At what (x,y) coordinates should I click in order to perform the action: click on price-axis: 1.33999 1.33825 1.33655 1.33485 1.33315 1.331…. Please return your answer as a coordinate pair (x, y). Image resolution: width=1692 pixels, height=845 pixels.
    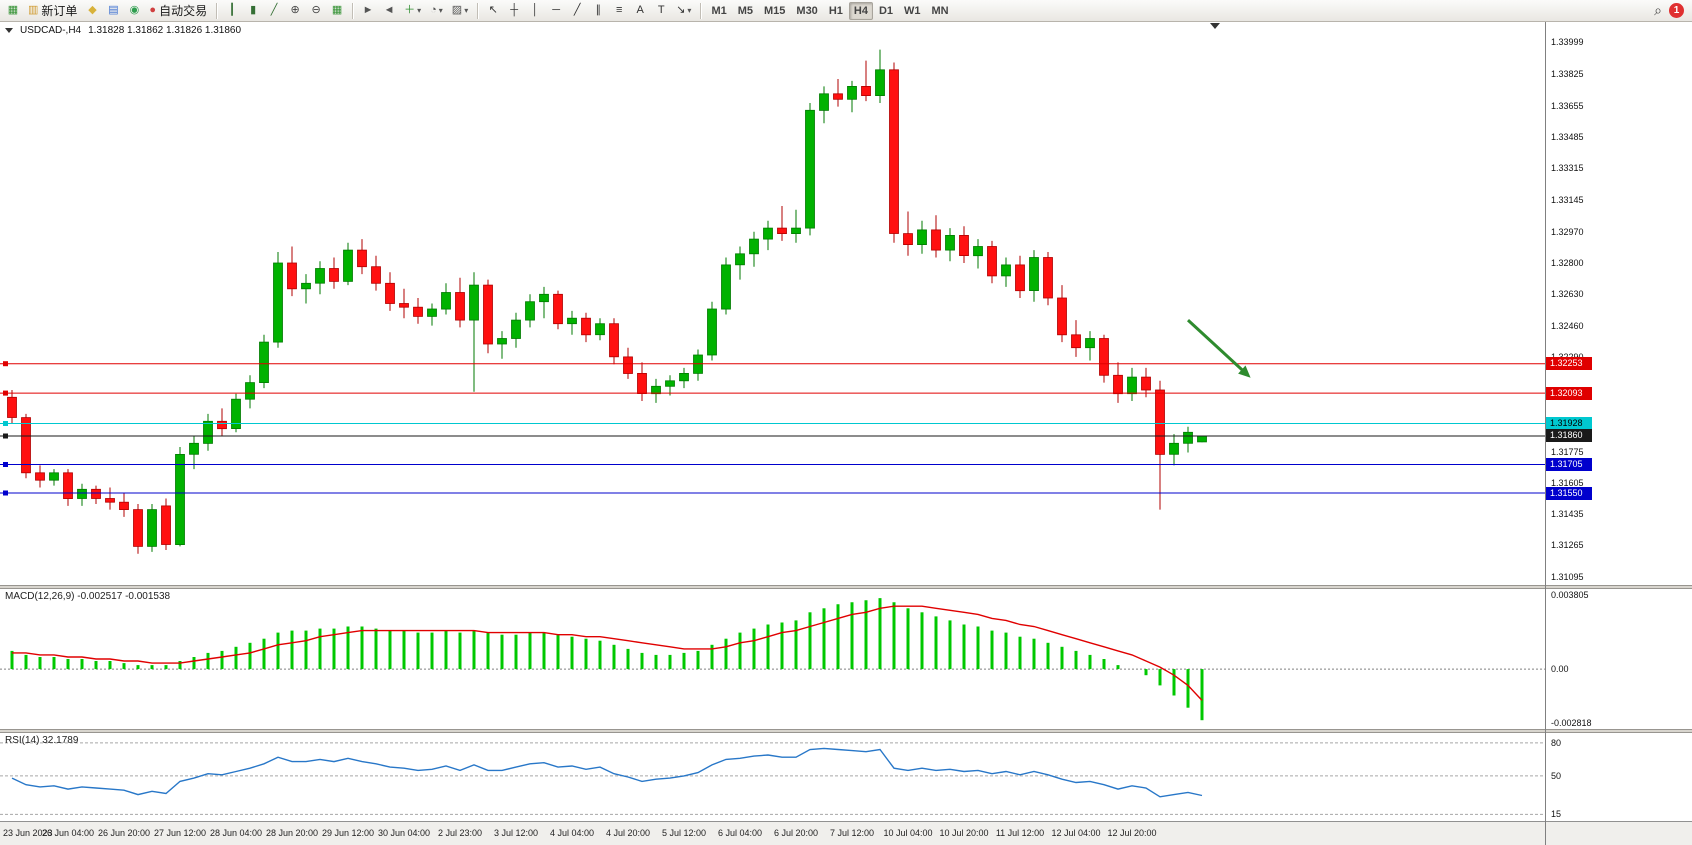
    Looking at the image, I should click on (1618, 433).